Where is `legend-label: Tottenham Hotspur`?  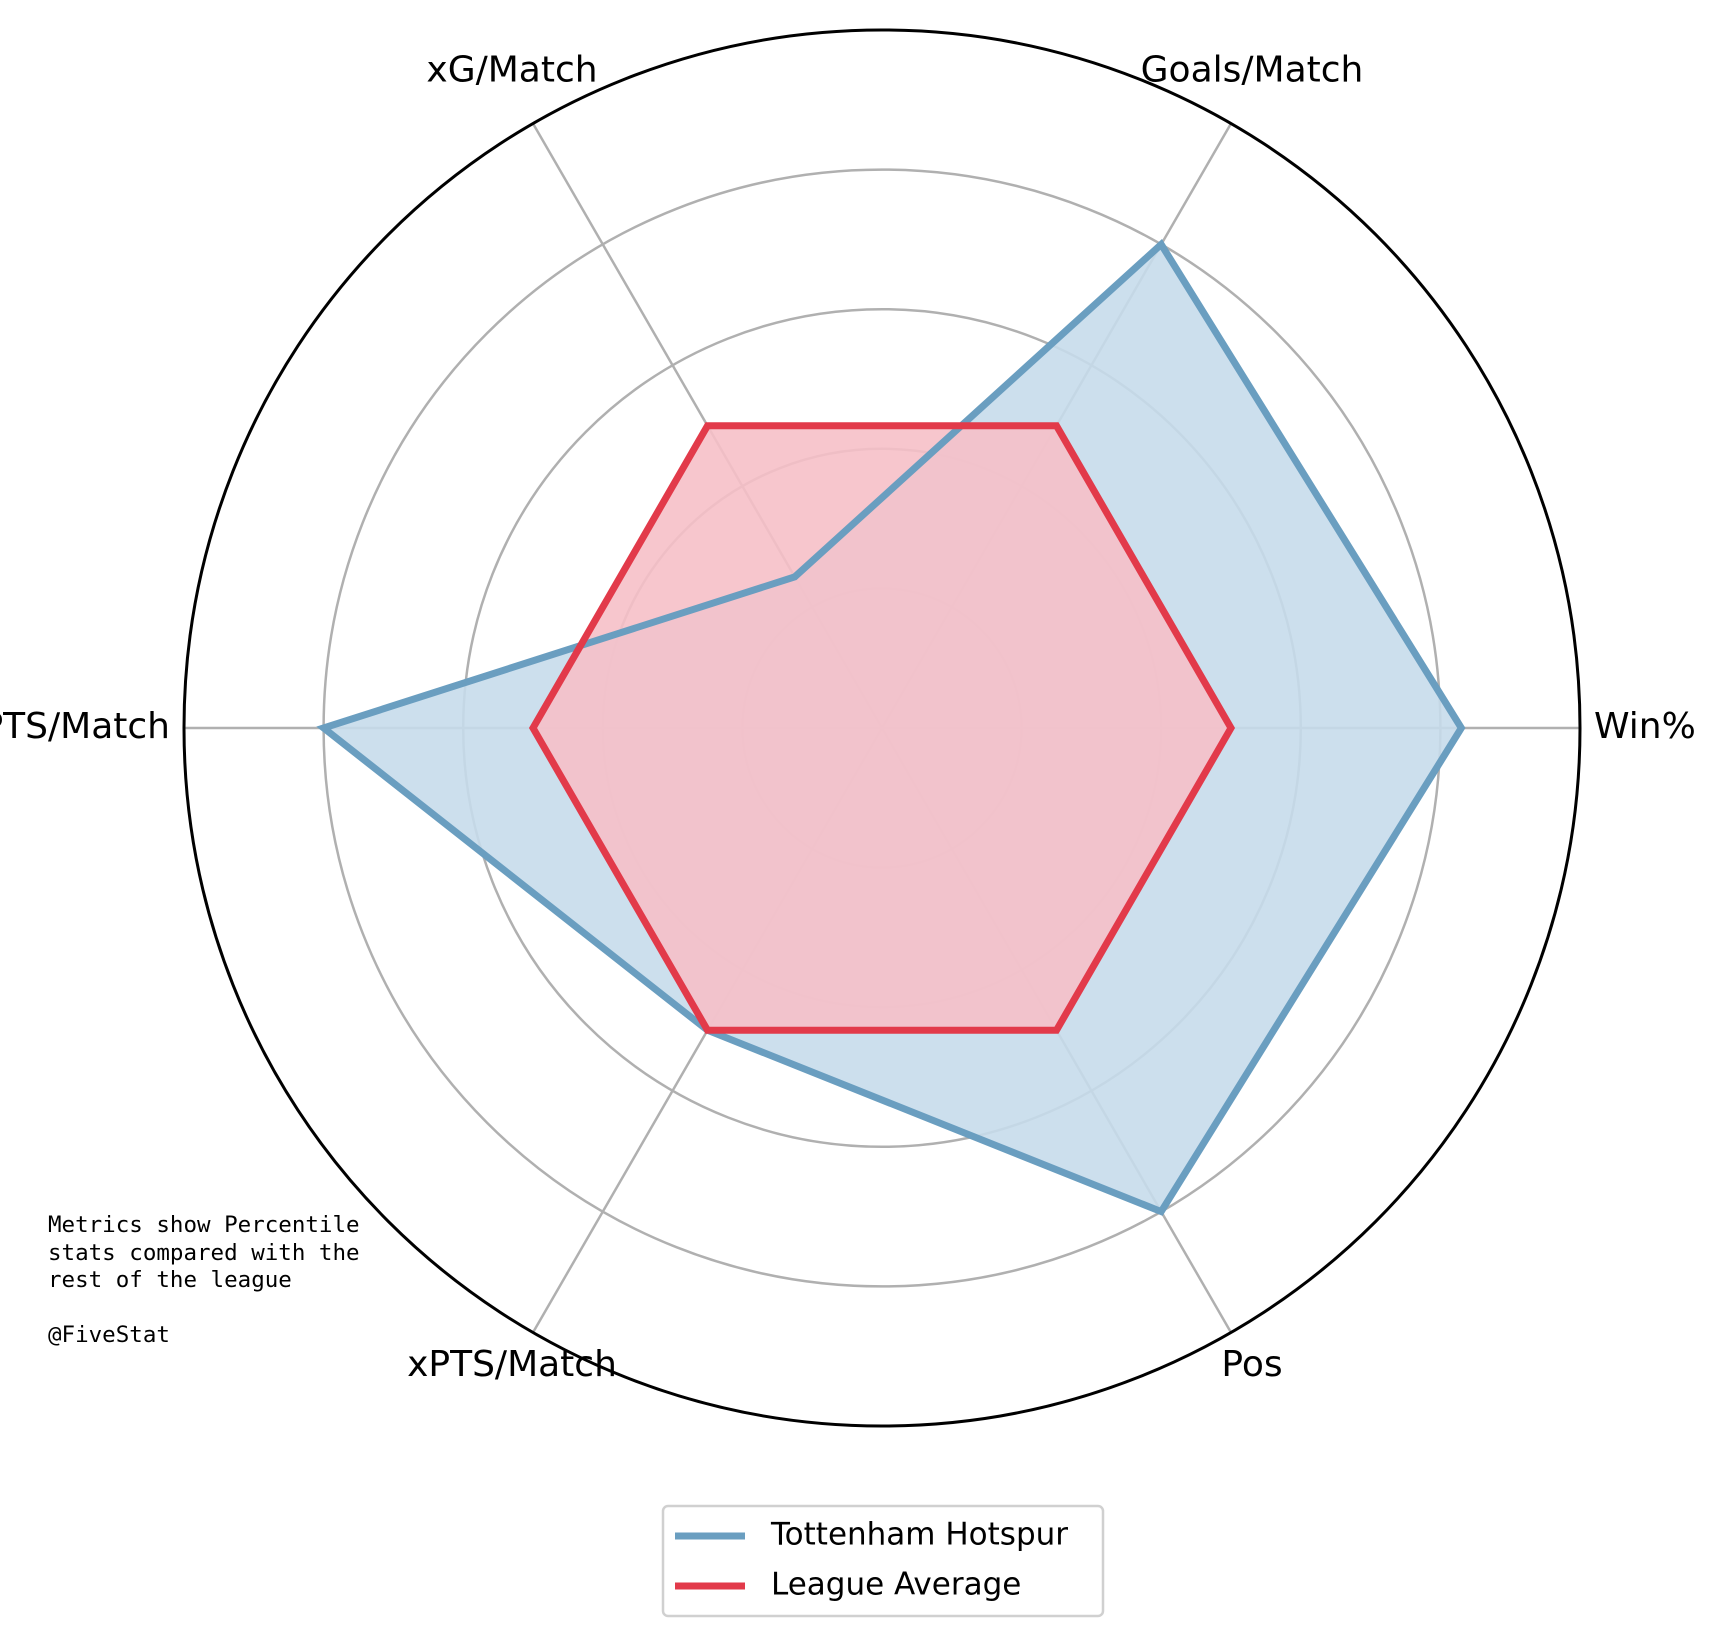
legend-label: Tottenham Hotspur is located at coordinates (919, 1535).